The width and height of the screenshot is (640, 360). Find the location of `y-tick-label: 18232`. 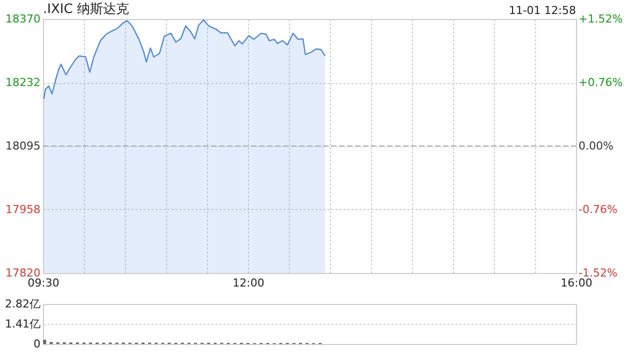

y-tick-label: 18232 is located at coordinates (23, 83).